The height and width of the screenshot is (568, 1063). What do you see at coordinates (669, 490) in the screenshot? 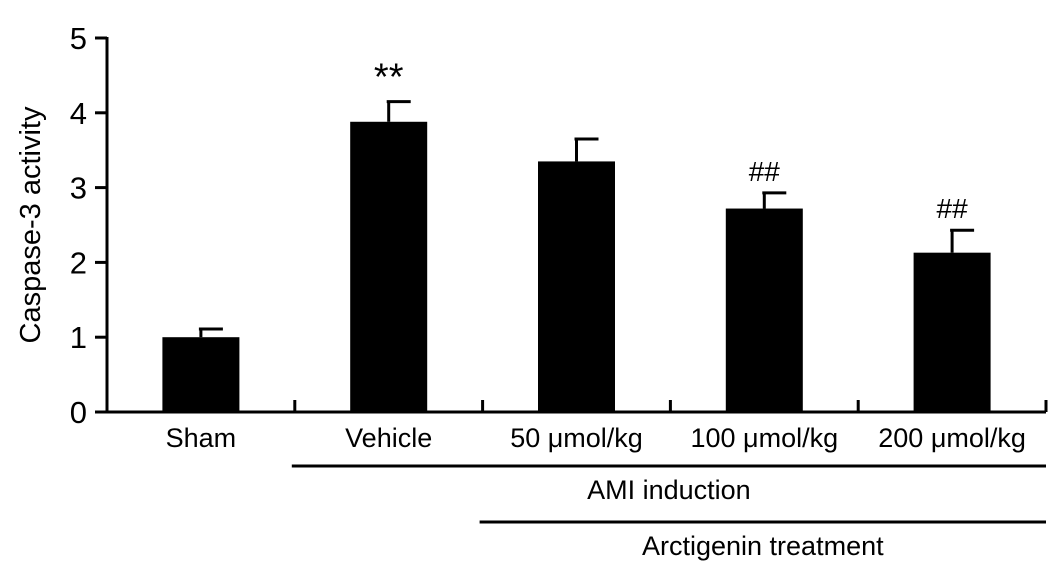
I see `group-label-0: AMI induction` at bounding box center [669, 490].